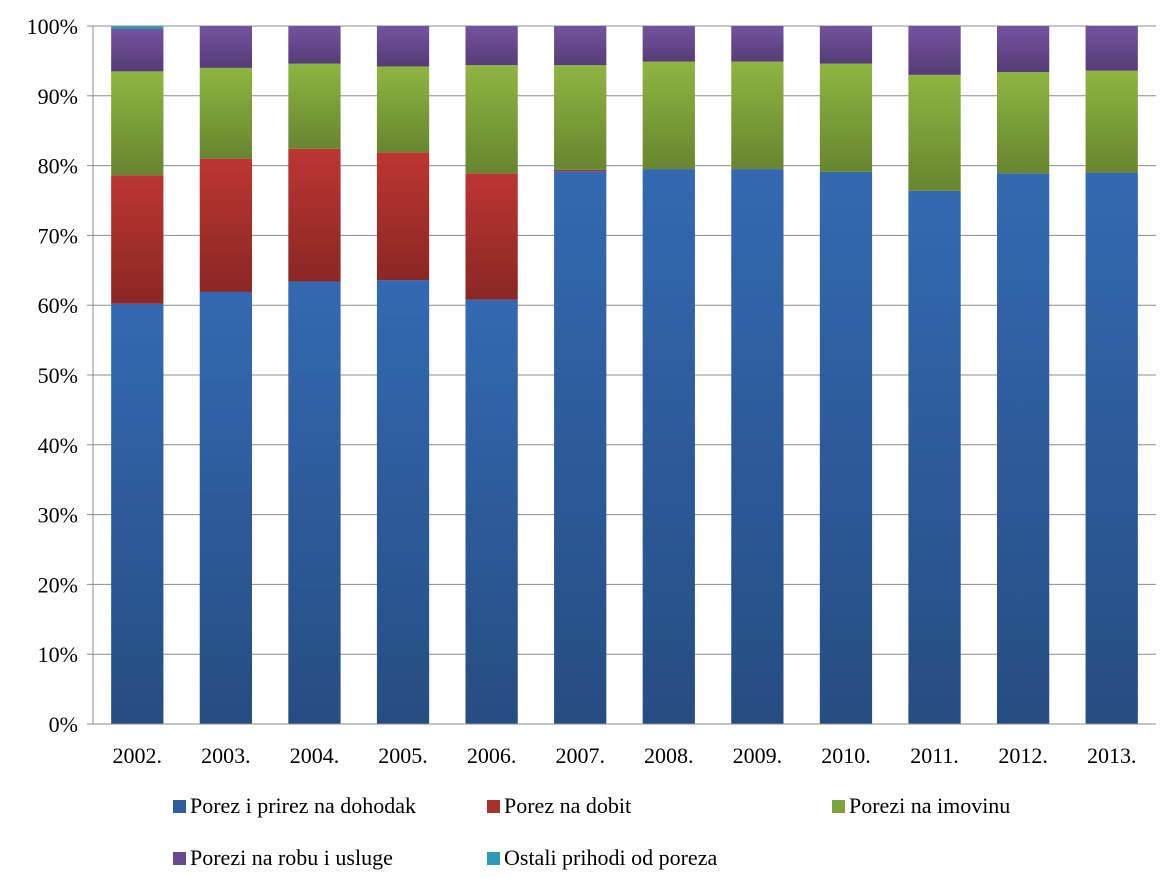 The width and height of the screenshot is (1162, 879). What do you see at coordinates (58, 375) in the screenshot?
I see `y-tick-label: 50%` at bounding box center [58, 375].